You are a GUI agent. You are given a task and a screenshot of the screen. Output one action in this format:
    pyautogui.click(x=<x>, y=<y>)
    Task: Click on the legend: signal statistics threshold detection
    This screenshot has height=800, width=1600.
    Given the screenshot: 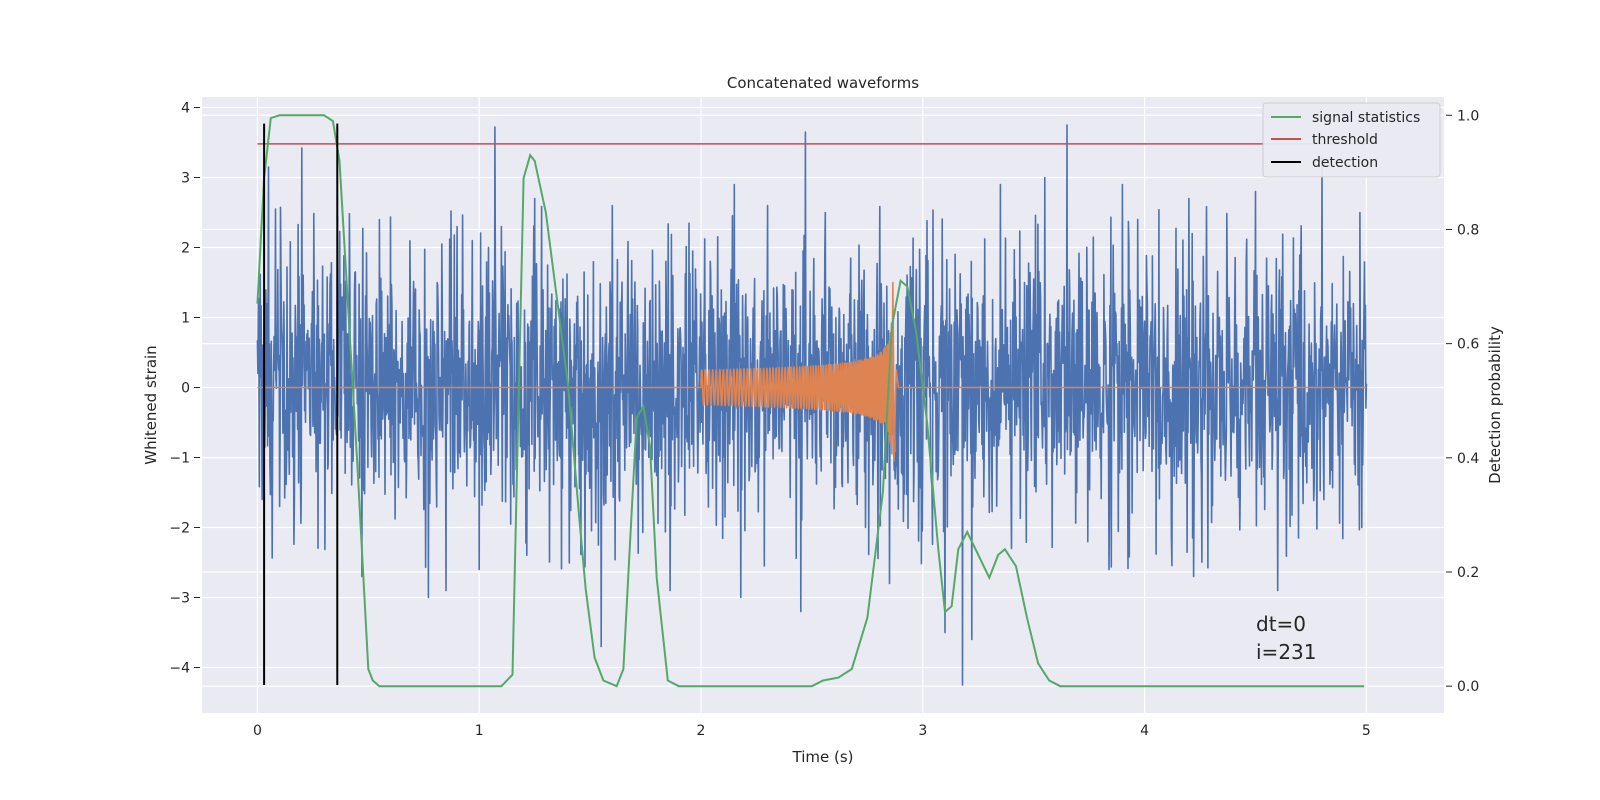 What is the action you would take?
    pyautogui.click(x=1351, y=140)
    